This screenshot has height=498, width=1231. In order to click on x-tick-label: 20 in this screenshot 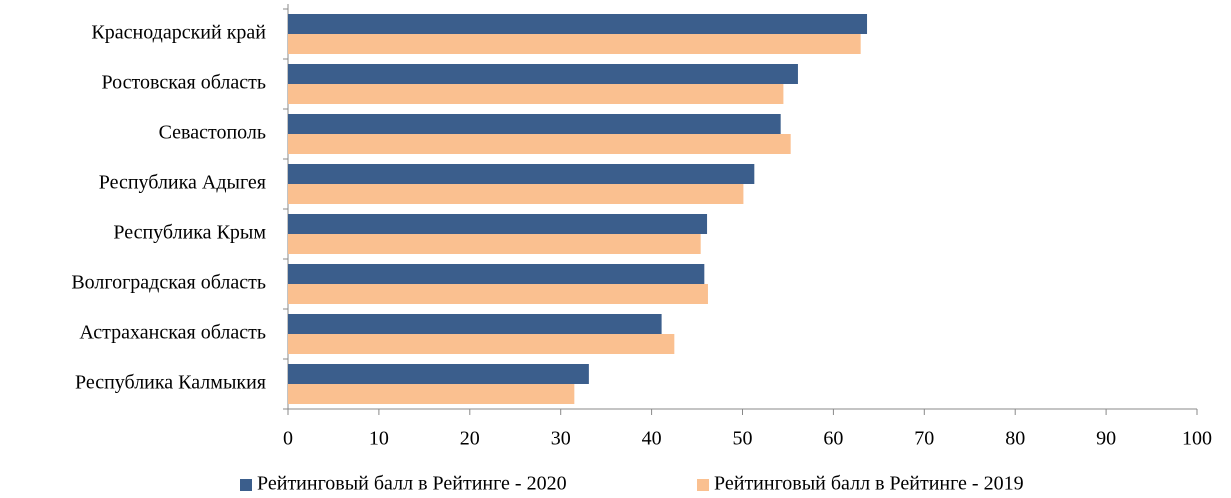, I will do `click(470, 439)`.